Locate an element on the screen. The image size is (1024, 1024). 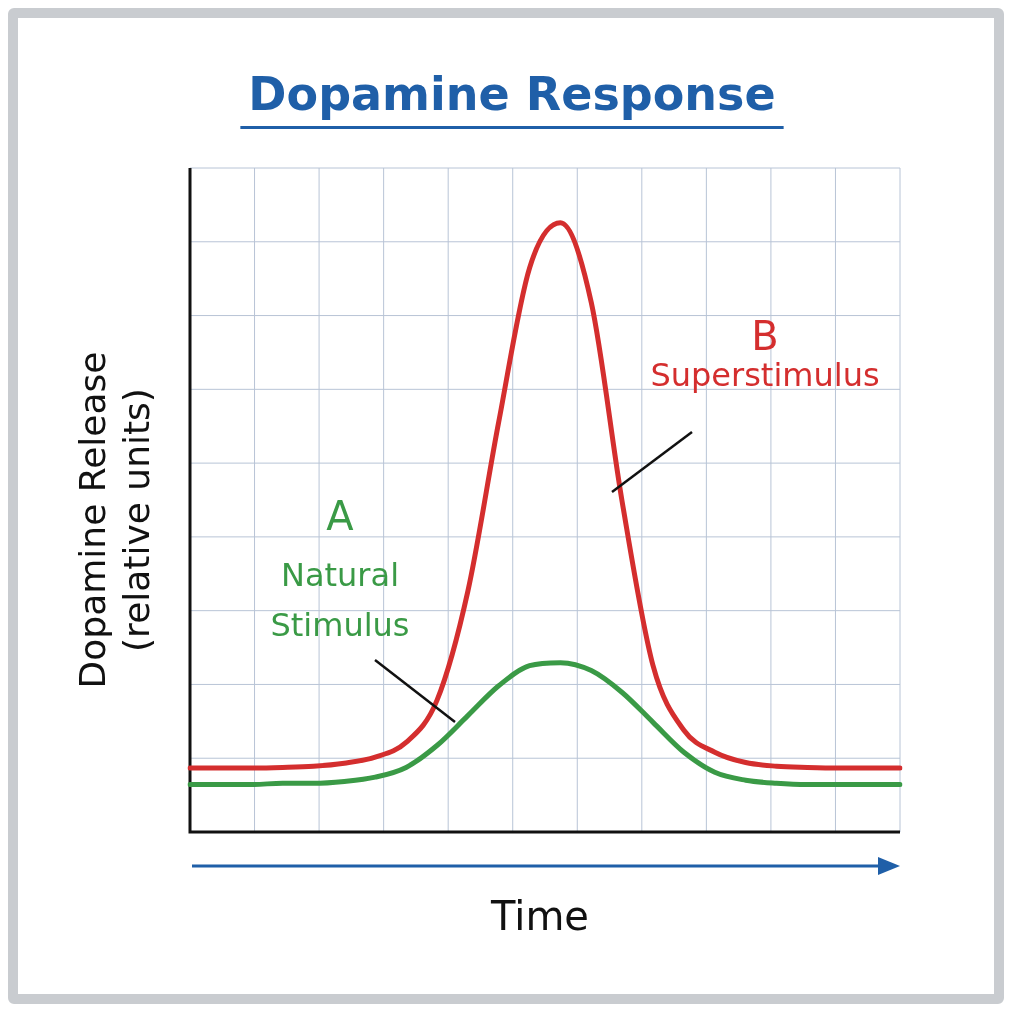
y-axis-title: Dopamine Release (relative units) is located at coordinates (115, 520).